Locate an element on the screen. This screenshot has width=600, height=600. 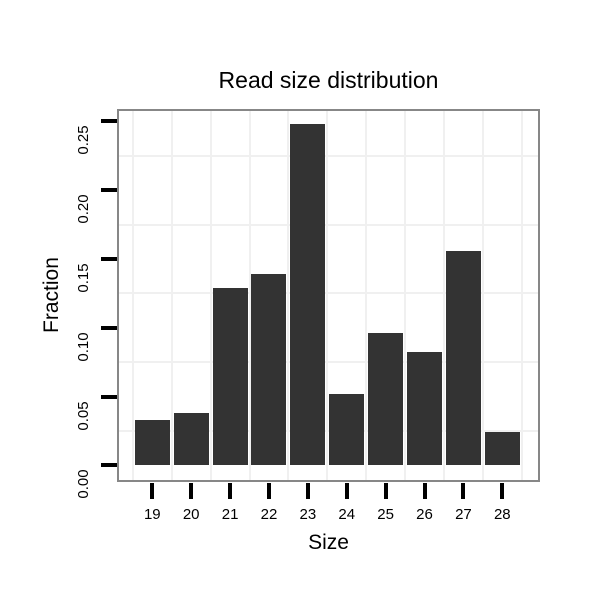
x-tick-label: 22 is located at coordinates (269, 514).